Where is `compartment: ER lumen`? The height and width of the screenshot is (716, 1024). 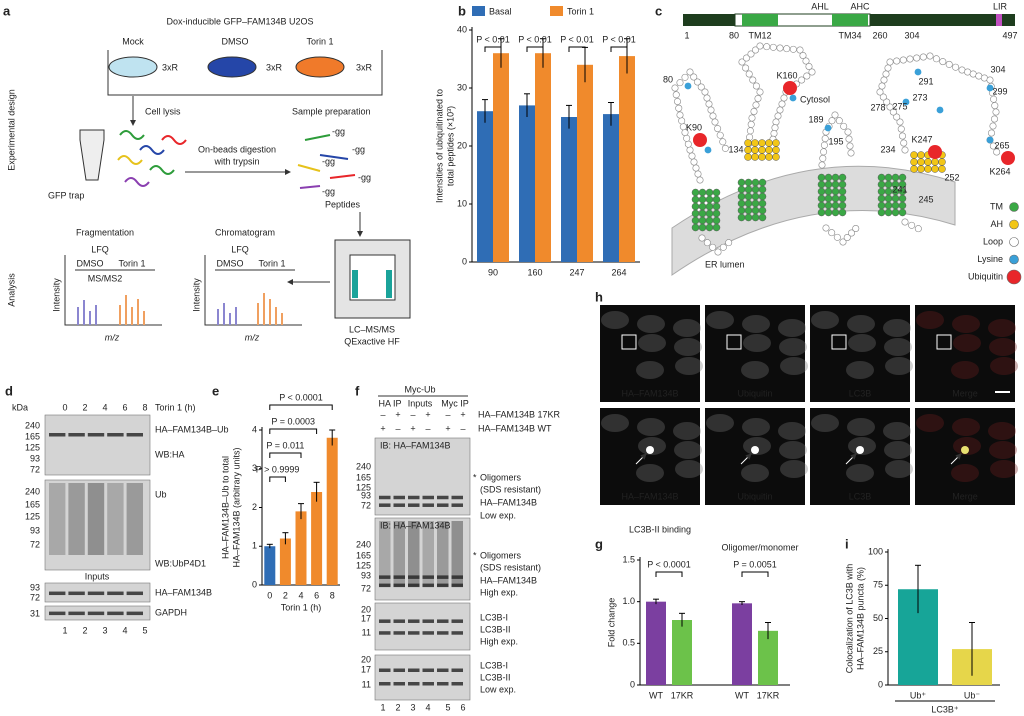 compartment: ER lumen is located at coordinates (725, 264).